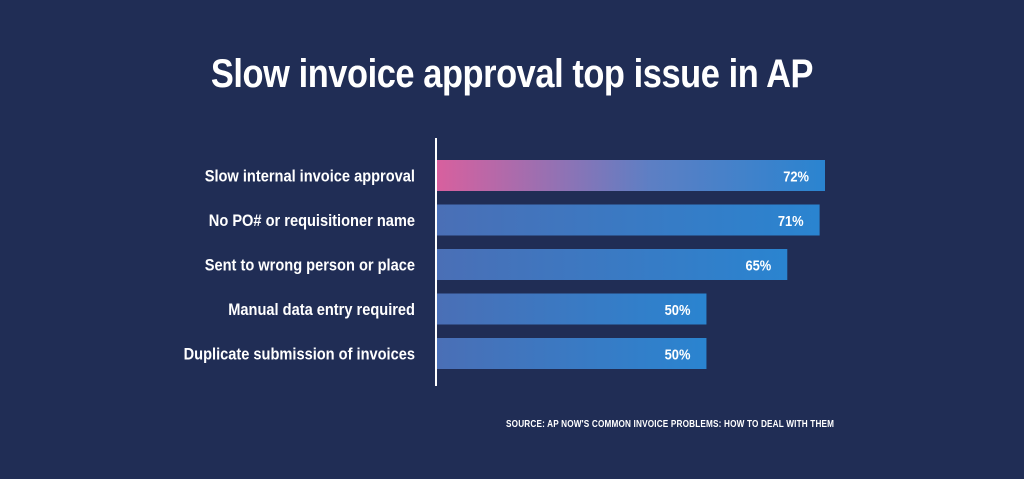  What do you see at coordinates (796, 176) in the screenshot?
I see `value-label-1: 72%` at bounding box center [796, 176].